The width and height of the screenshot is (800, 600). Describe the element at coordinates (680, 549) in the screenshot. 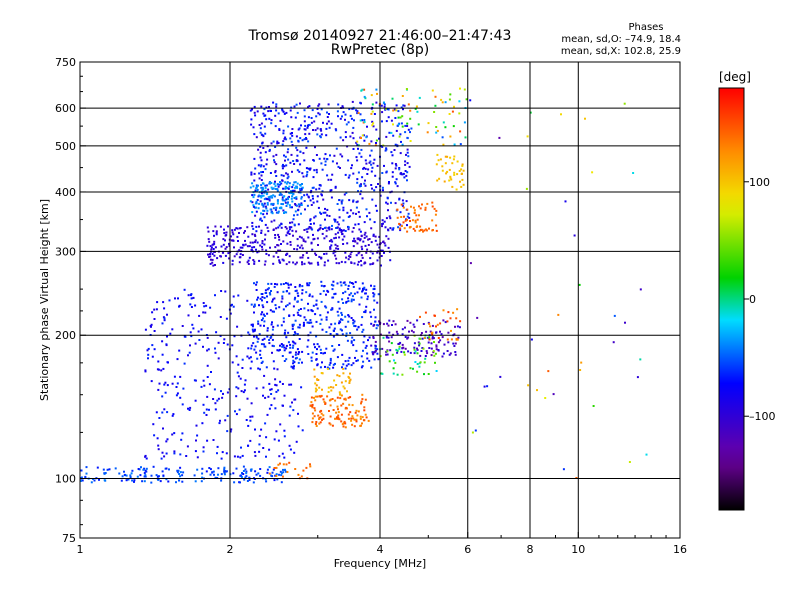

I see `x-tick-label: 16` at that location.